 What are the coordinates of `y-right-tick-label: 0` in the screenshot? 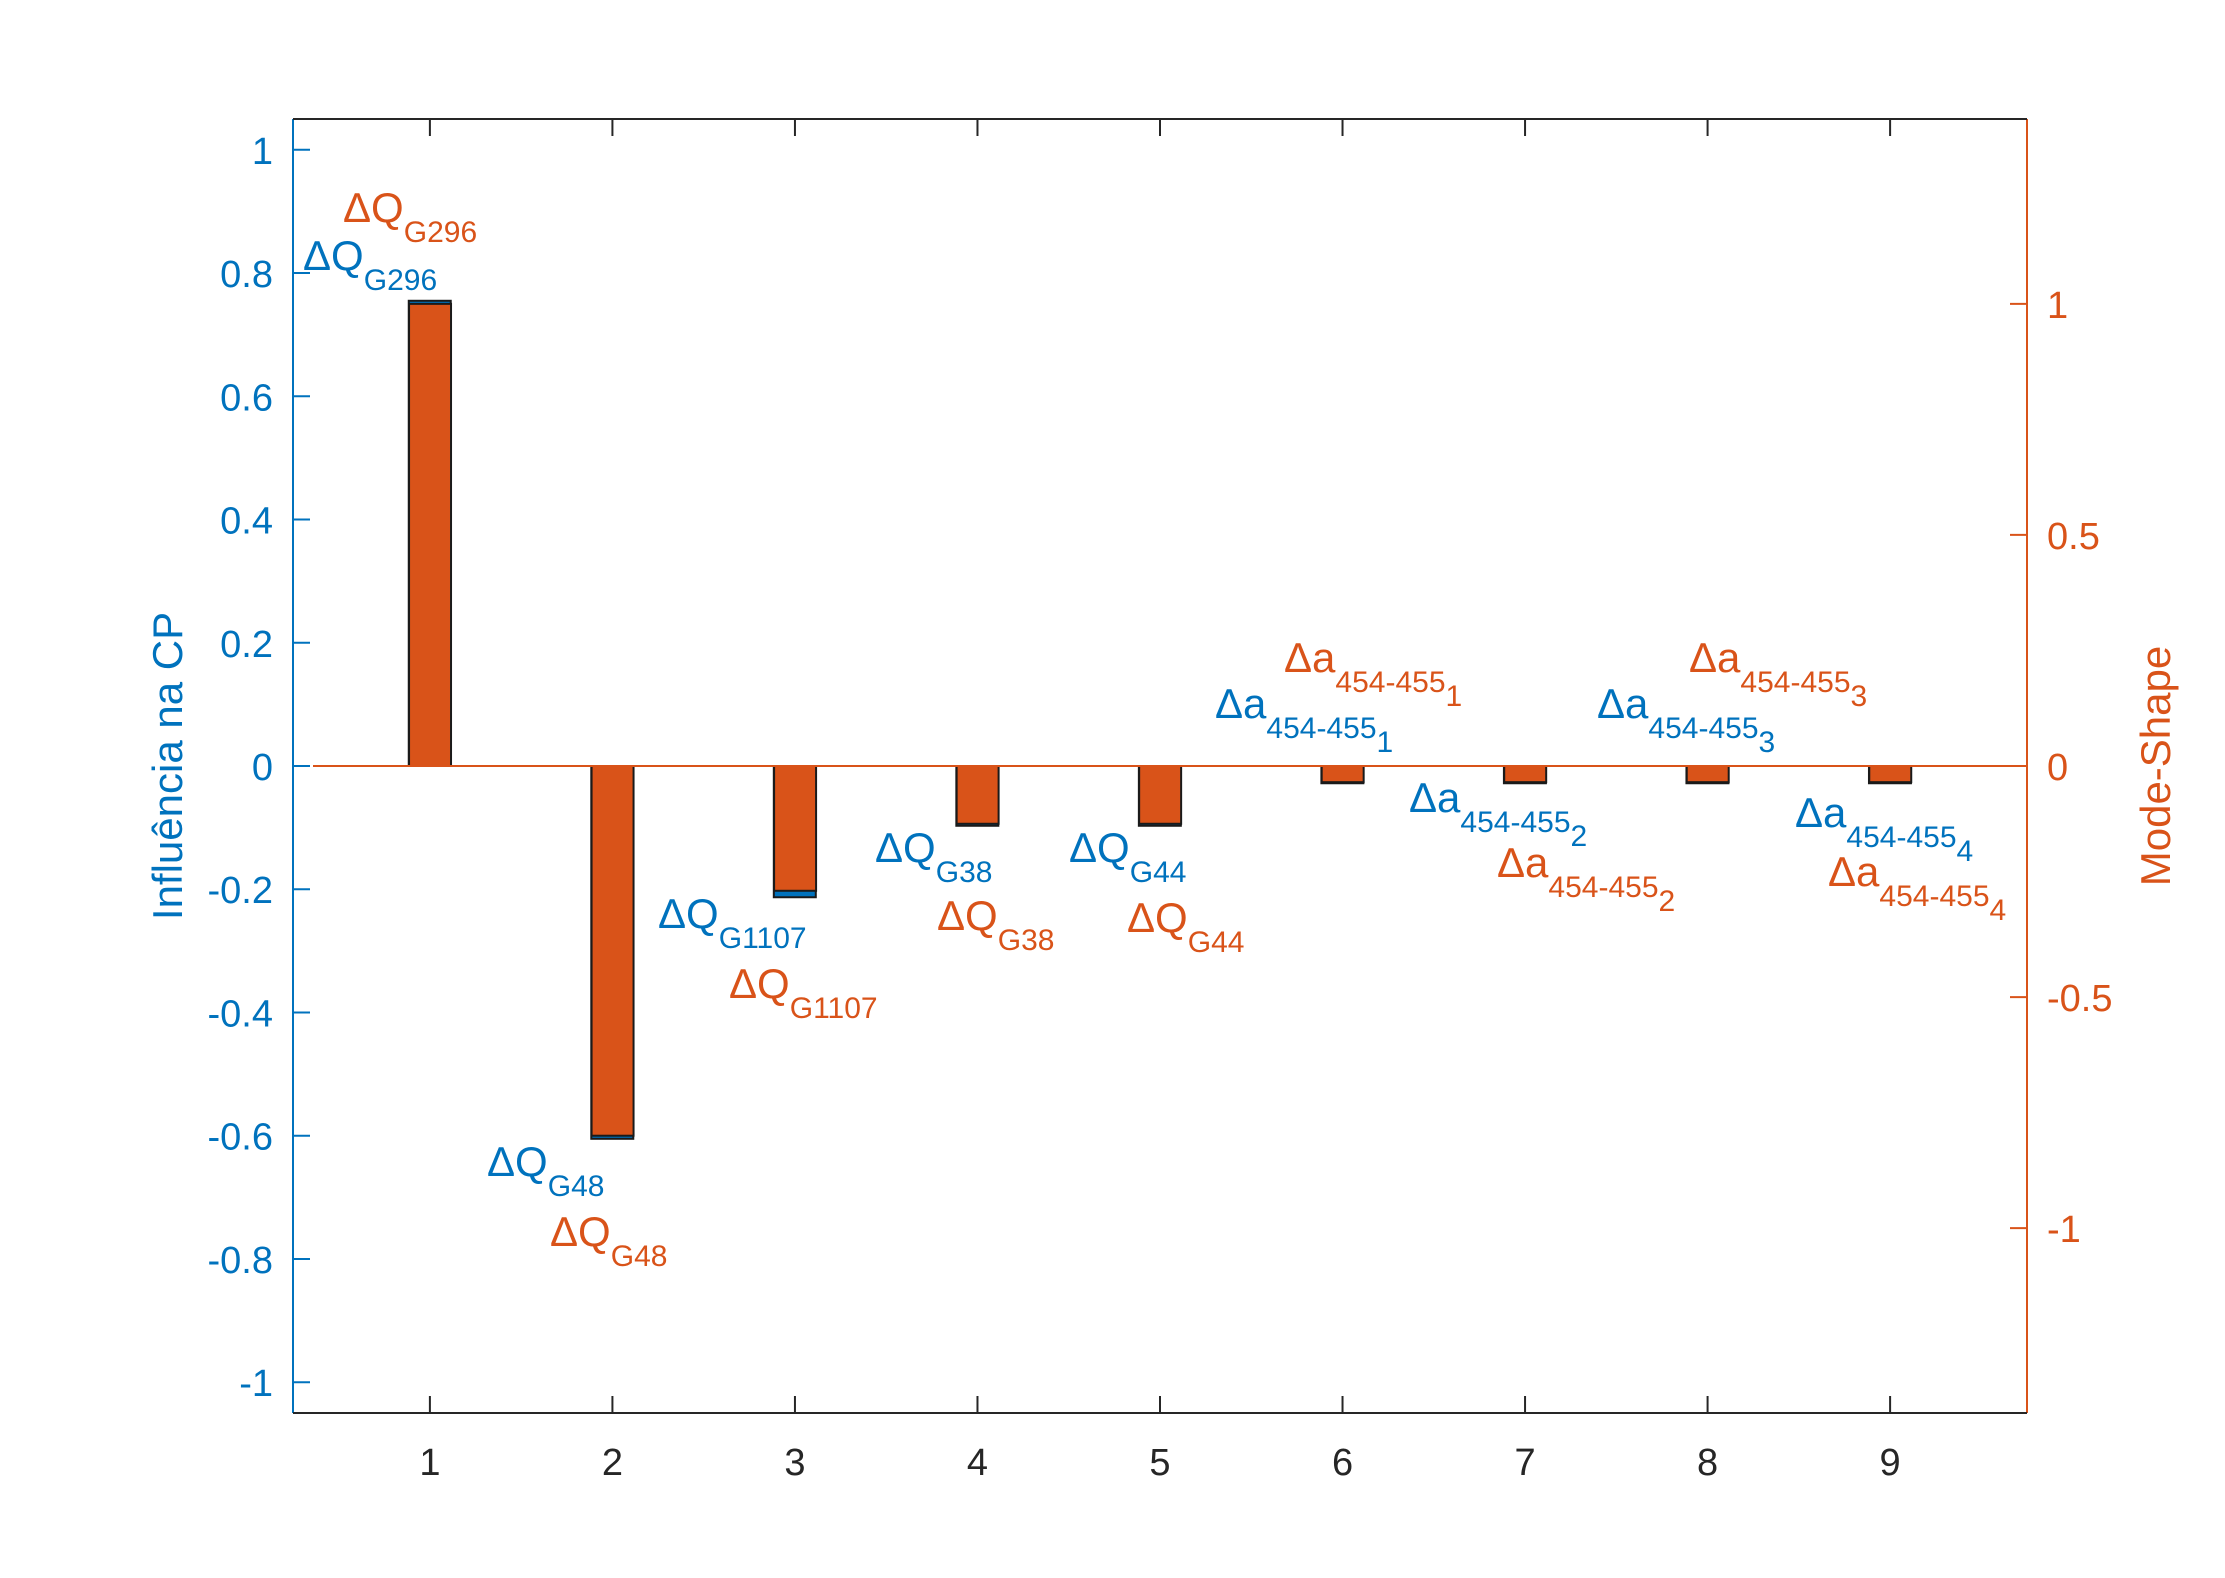 It's located at (2057, 768).